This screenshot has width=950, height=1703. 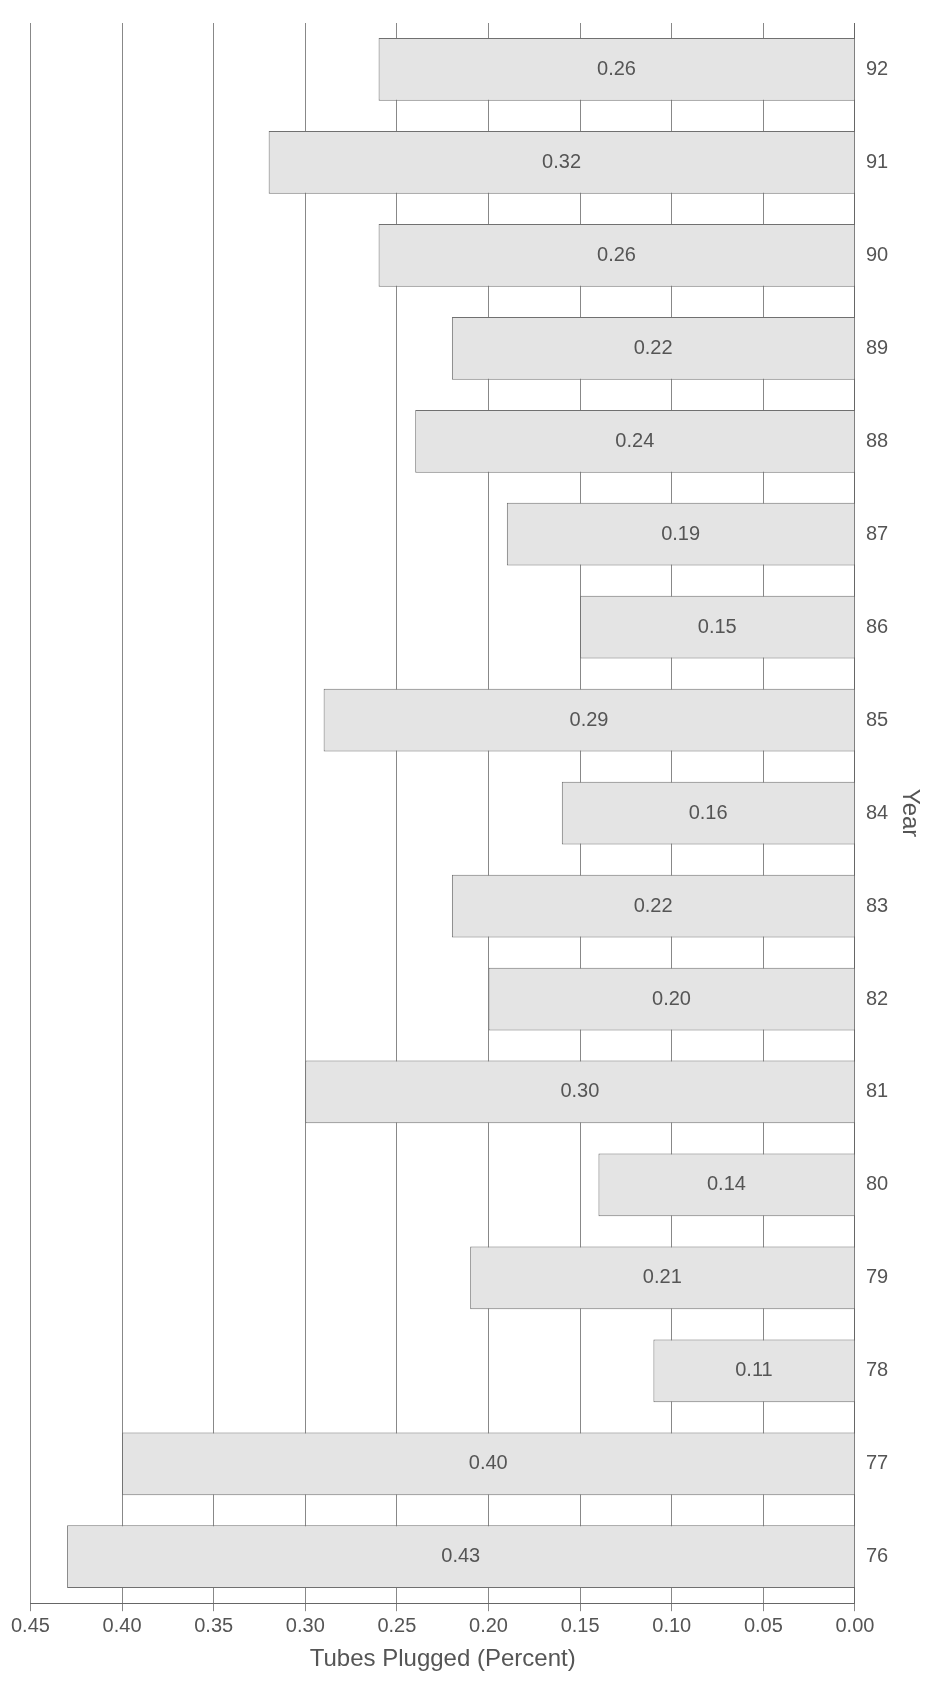 I want to click on y-tick-label: 87, so click(x=877, y=532).